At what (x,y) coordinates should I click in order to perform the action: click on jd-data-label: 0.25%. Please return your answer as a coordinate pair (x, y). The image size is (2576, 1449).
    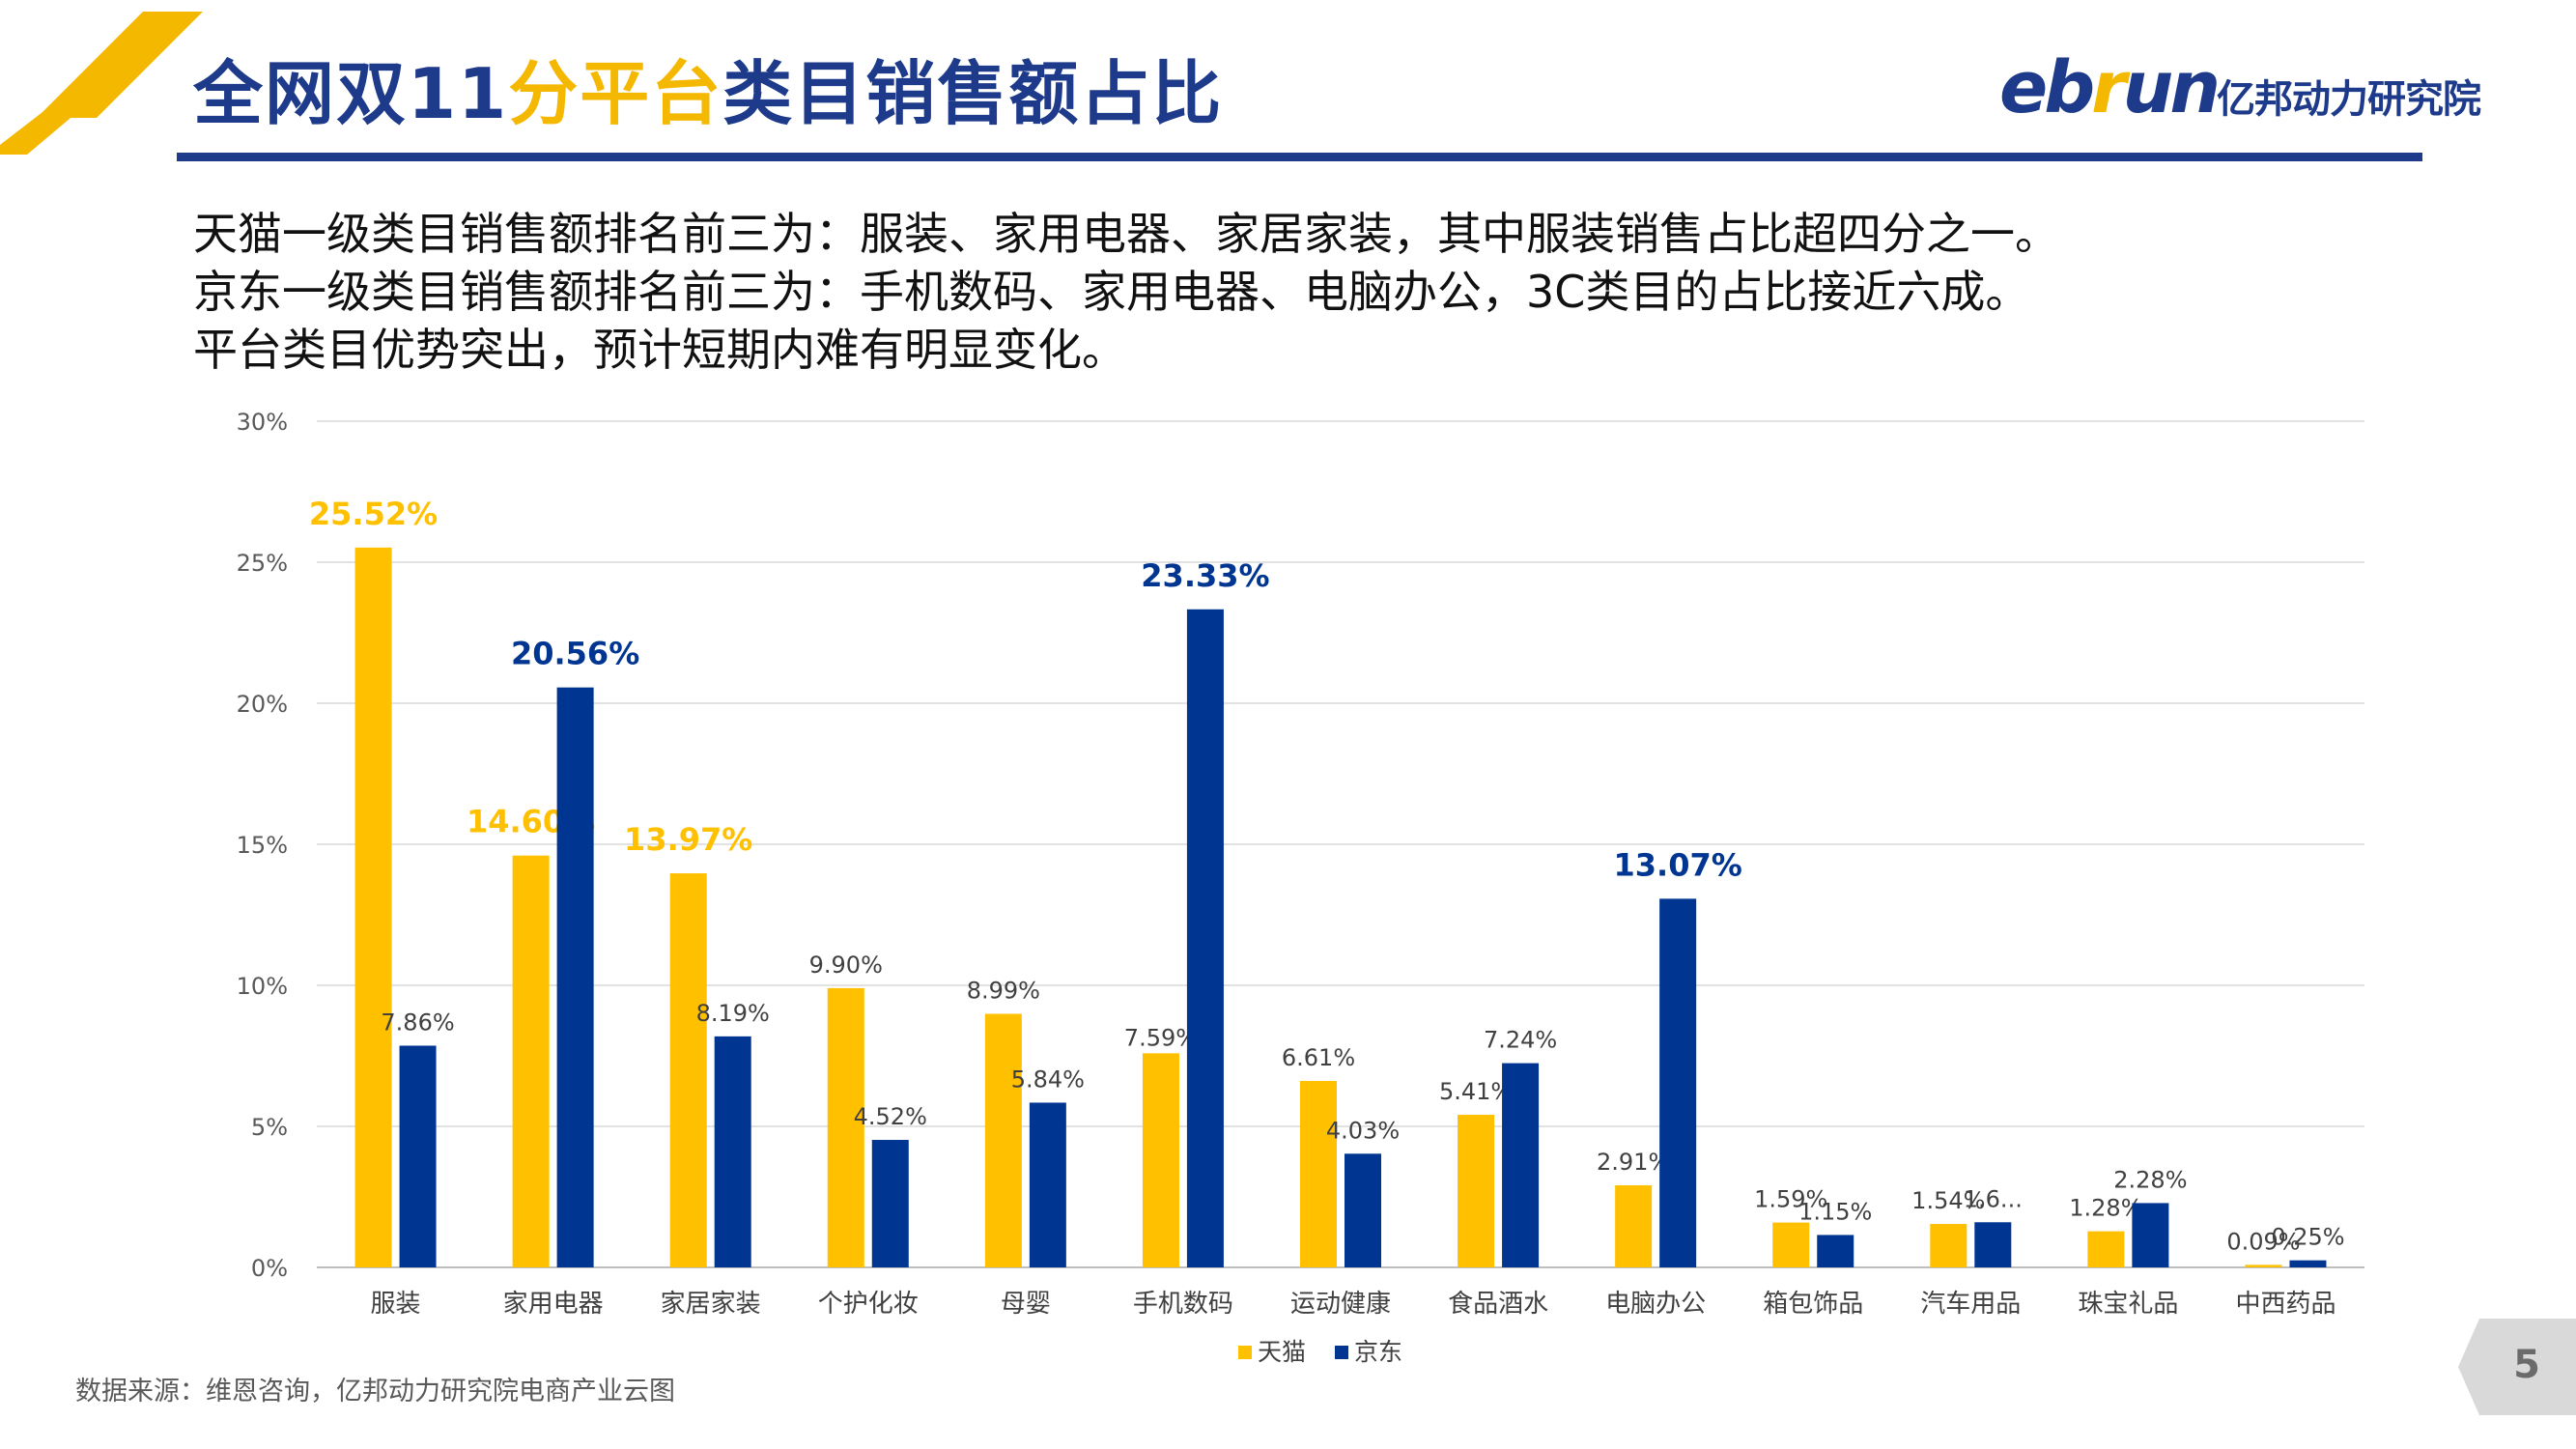
    Looking at the image, I should click on (2307, 1237).